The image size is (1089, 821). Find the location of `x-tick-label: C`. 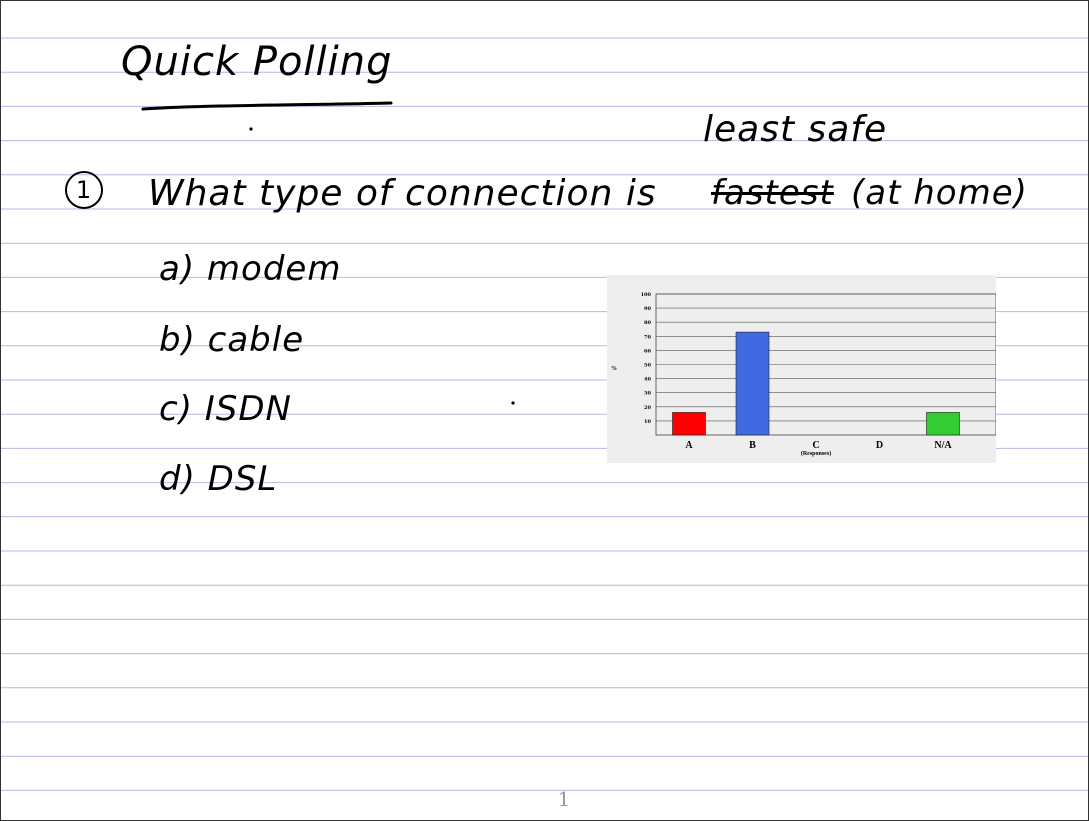

x-tick-label: C is located at coordinates (815, 445).